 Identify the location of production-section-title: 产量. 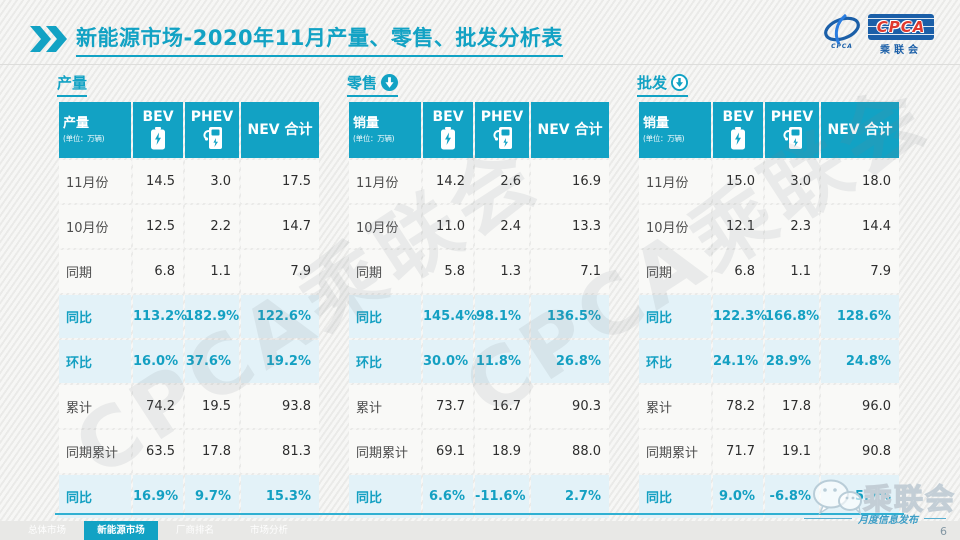
(72, 84).